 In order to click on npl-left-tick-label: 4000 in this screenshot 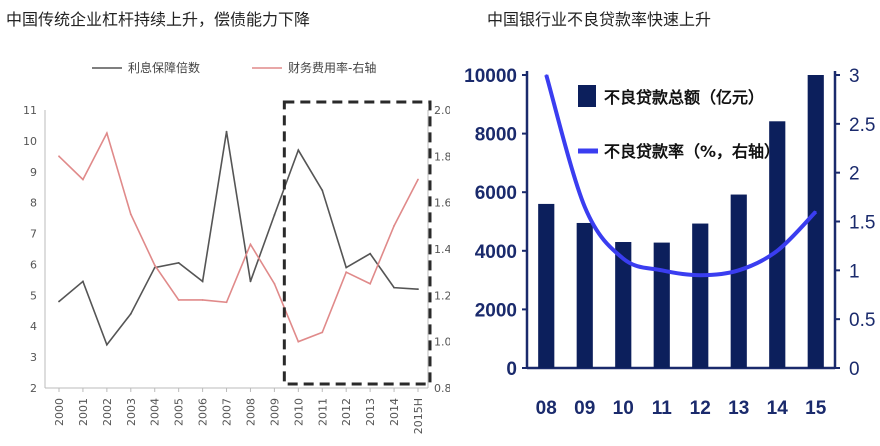, I will do `click(496, 252)`.